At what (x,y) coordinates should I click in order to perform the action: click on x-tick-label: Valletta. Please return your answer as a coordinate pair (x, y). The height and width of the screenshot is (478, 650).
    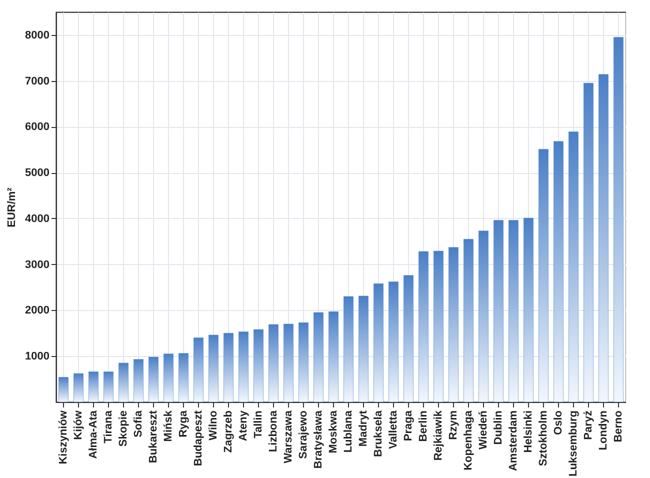
    Looking at the image, I should click on (394, 430).